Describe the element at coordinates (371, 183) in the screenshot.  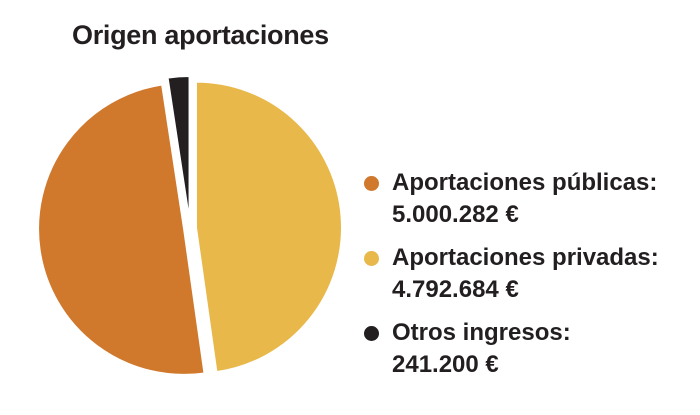
I see `legend-dot-publicas` at that location.